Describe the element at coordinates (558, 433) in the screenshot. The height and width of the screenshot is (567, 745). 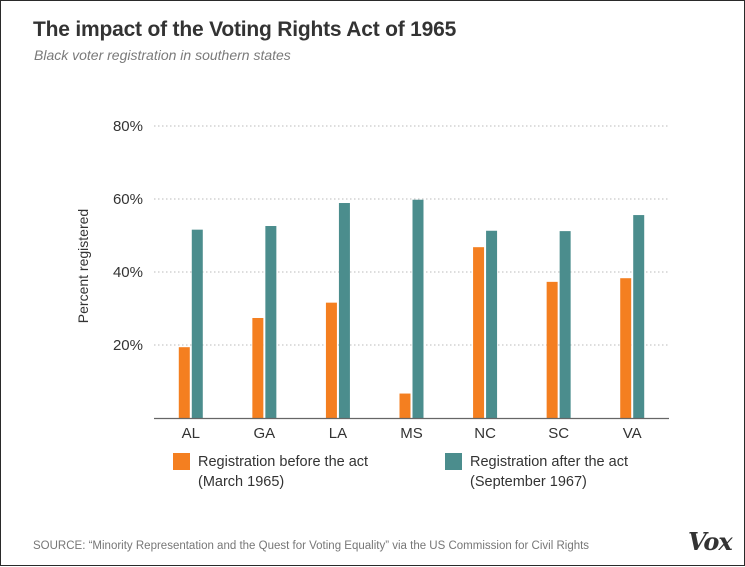
I see `x-tick-label: SC` at that location.